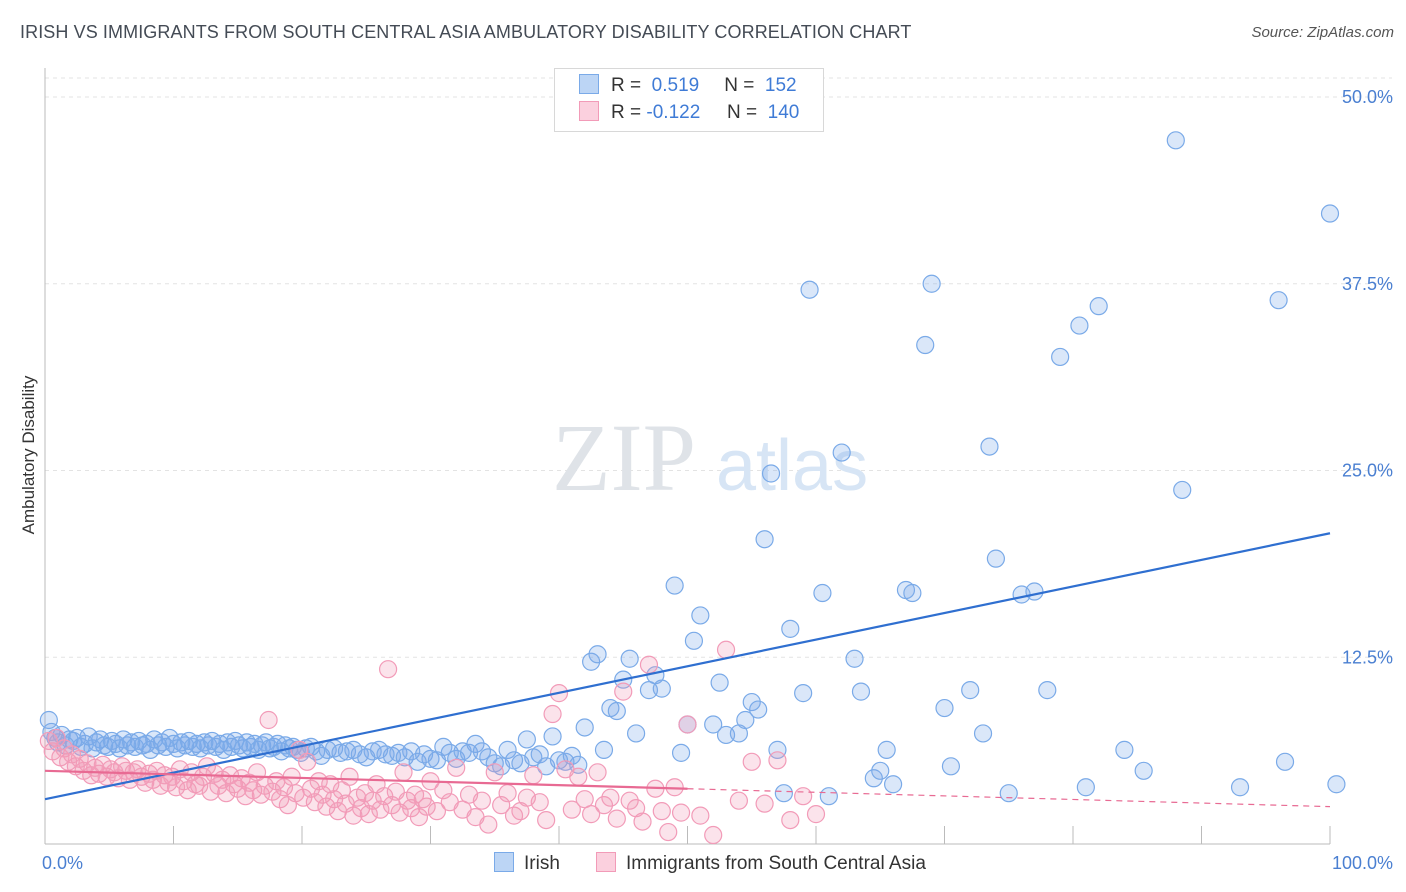  Describe the element at coordinates (606, 862) in the screenshot. I see `immigrants-legend-swatch` at that location.